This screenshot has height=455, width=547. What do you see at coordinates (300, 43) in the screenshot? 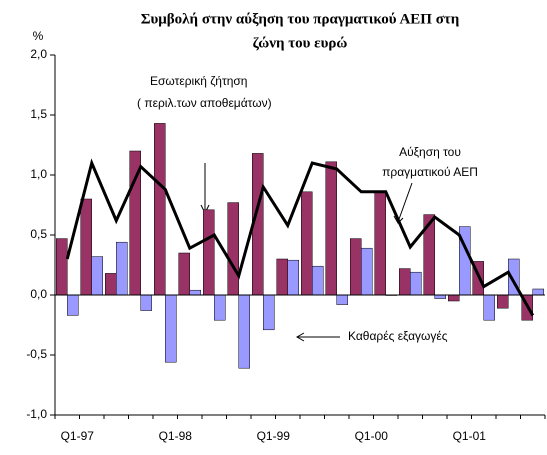
I see `chart-title: ζώνη του ευρώ` at bounding box center [300, 43].